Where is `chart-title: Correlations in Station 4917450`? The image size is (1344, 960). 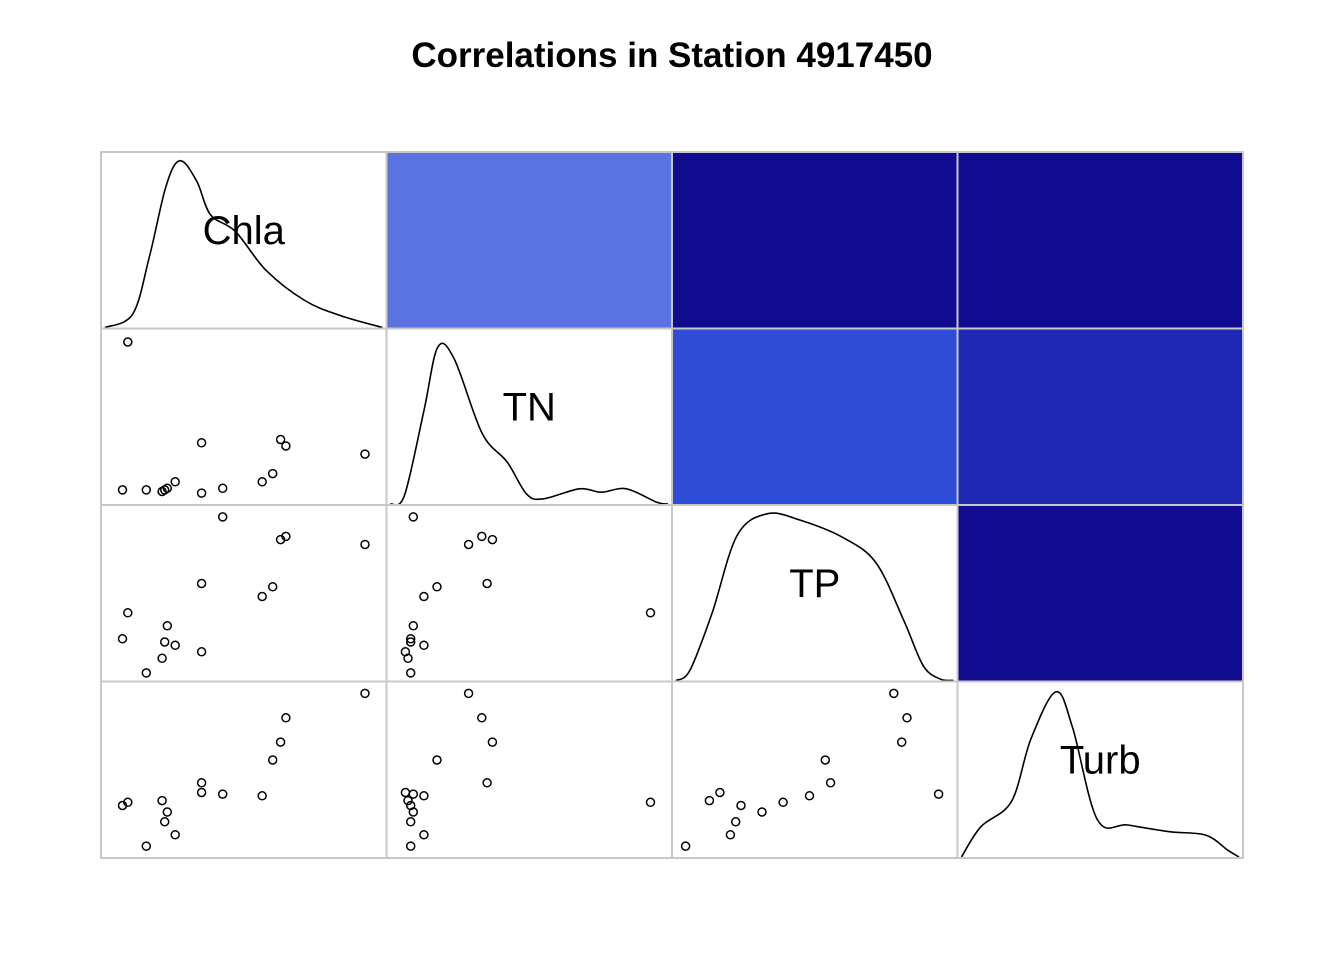
chart-title: Correlations in Station 4917450 is located at coordinates (672, 55).